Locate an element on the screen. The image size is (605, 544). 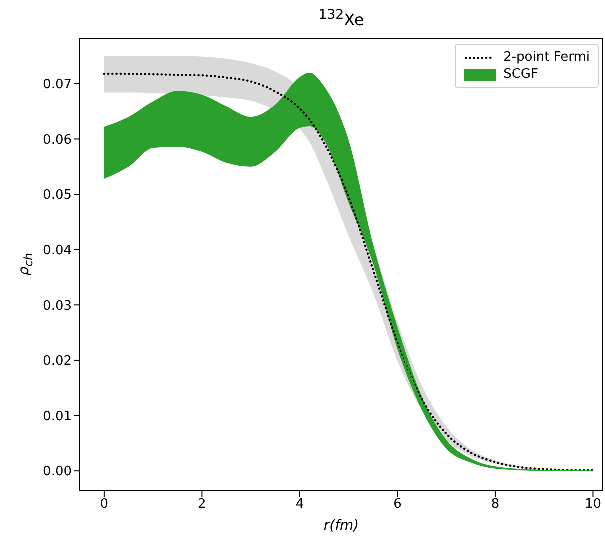
y-tick-label: 0.01 is located at coordinates (57, 416).